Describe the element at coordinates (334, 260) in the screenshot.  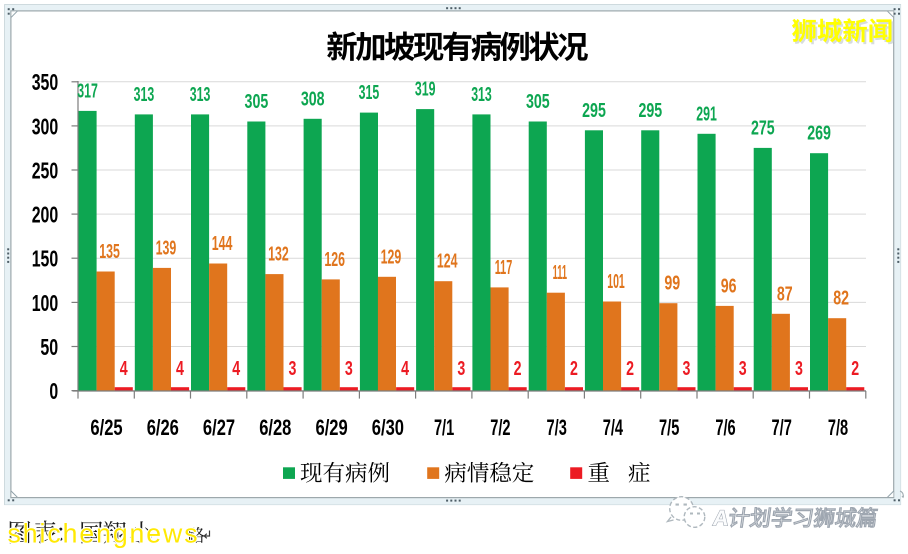
I see `svg-text: 126` at that location.